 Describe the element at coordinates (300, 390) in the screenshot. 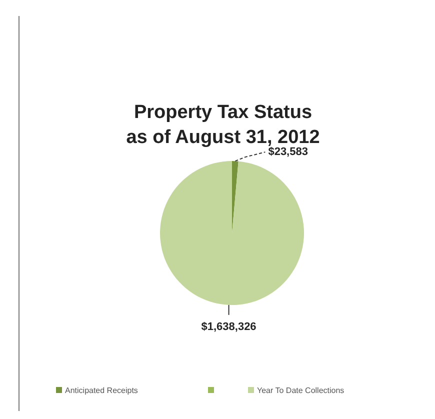

I see `legend-label: Year To Date Collections` at that location.